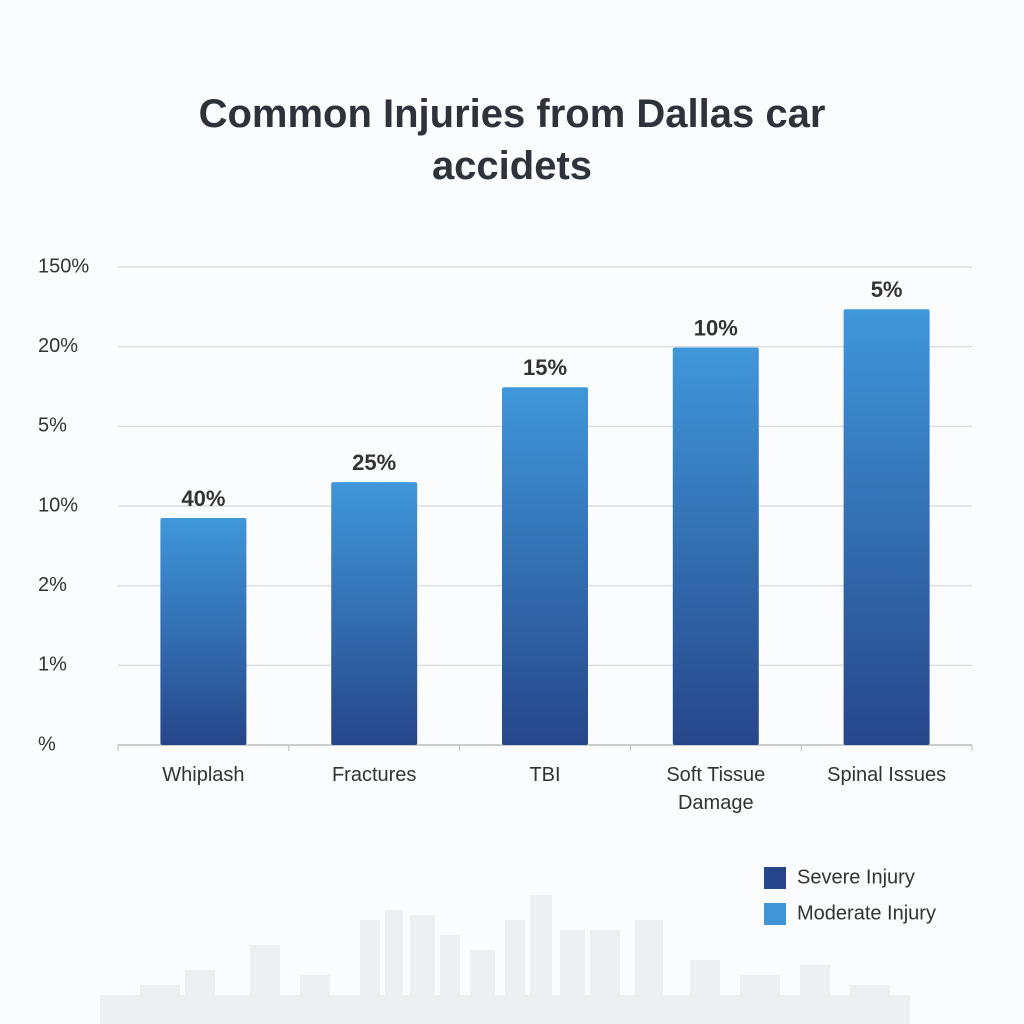 The image size is (1024, 1024). What do you see at coordinates (52, 665) in the screenshot?
I see `y-tick-label: 1%` at bounding box center [52, 665].